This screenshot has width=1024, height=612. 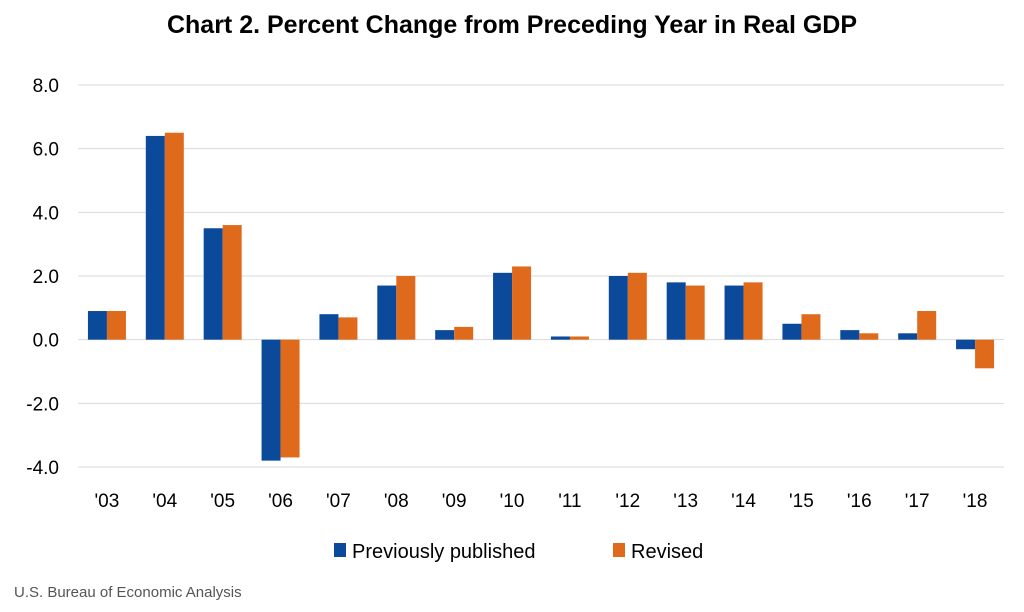 I want to click on y-tick-label: 4.0, so click(x=46, y=213).